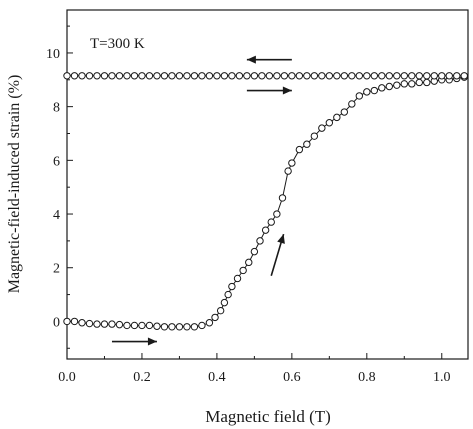 Image resolution: width=473 pixels, height=429 pixels. Describe the element at coordinates (292, 377) in the screenshot. I see `x-tick-label: 0.6` at that location.